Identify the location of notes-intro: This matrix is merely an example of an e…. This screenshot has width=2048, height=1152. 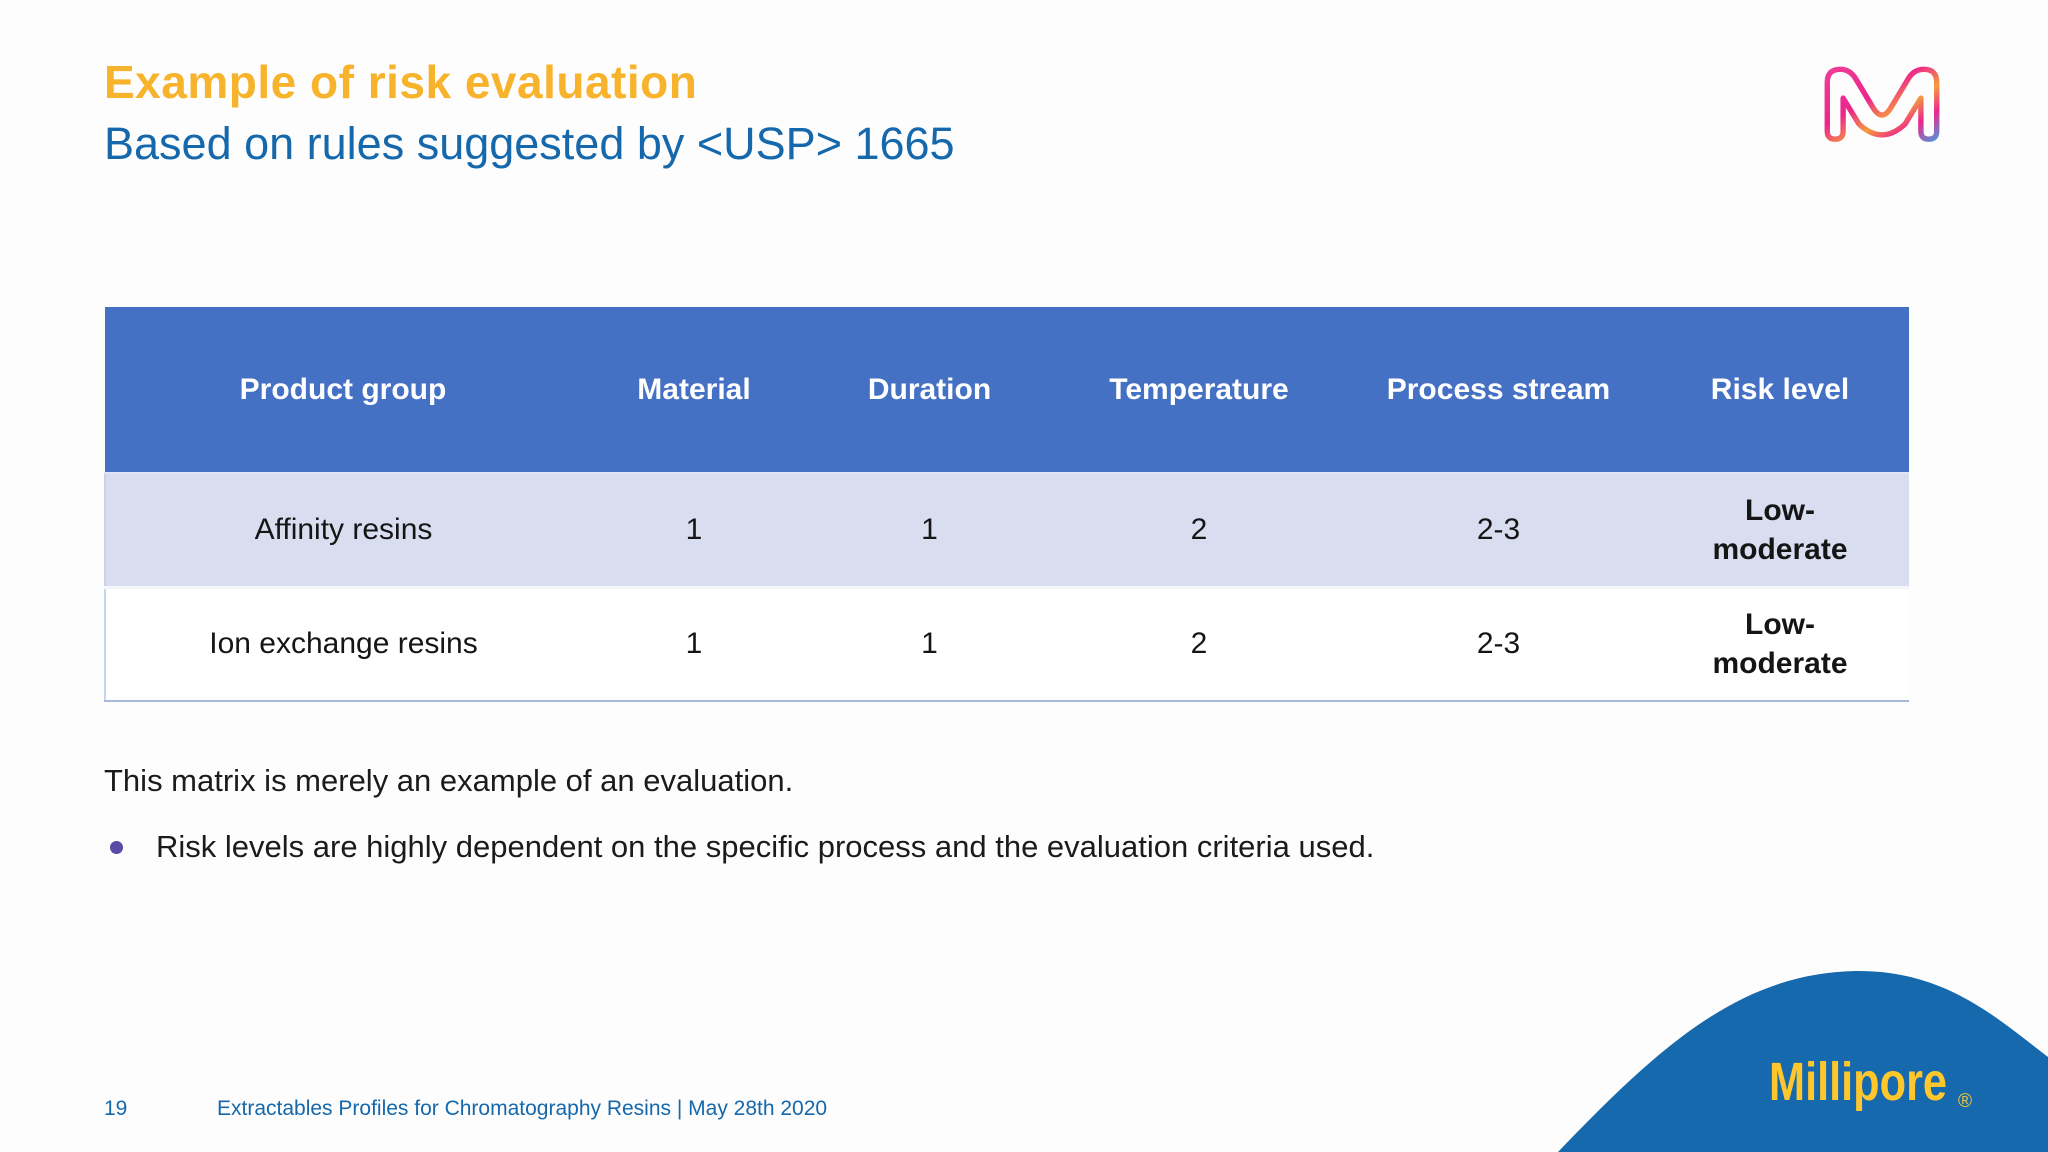
(449, 780).